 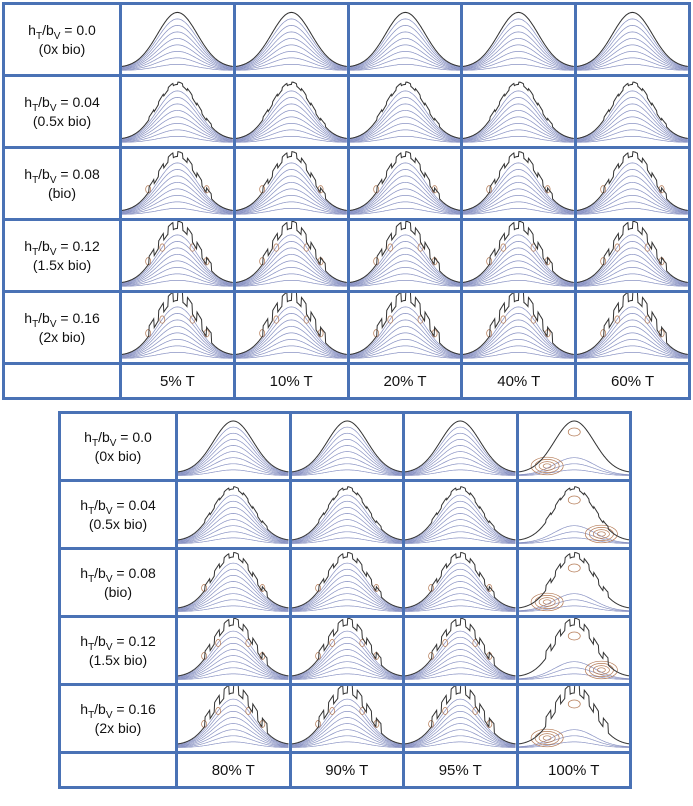 What do you see at coordinates (118, 770) in the screenshot?
I see `empty-corner` at bounding box center [118, 770].